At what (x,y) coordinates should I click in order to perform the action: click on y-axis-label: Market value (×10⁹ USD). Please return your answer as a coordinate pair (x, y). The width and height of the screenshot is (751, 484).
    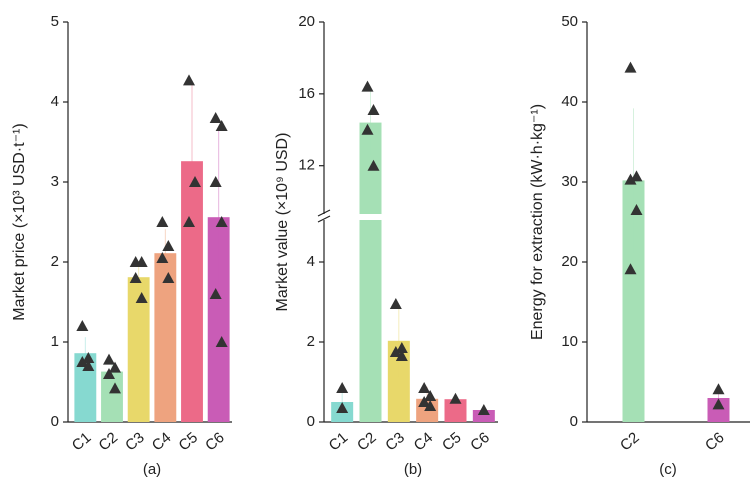
    Looking at the image, I should click on (282, 222).